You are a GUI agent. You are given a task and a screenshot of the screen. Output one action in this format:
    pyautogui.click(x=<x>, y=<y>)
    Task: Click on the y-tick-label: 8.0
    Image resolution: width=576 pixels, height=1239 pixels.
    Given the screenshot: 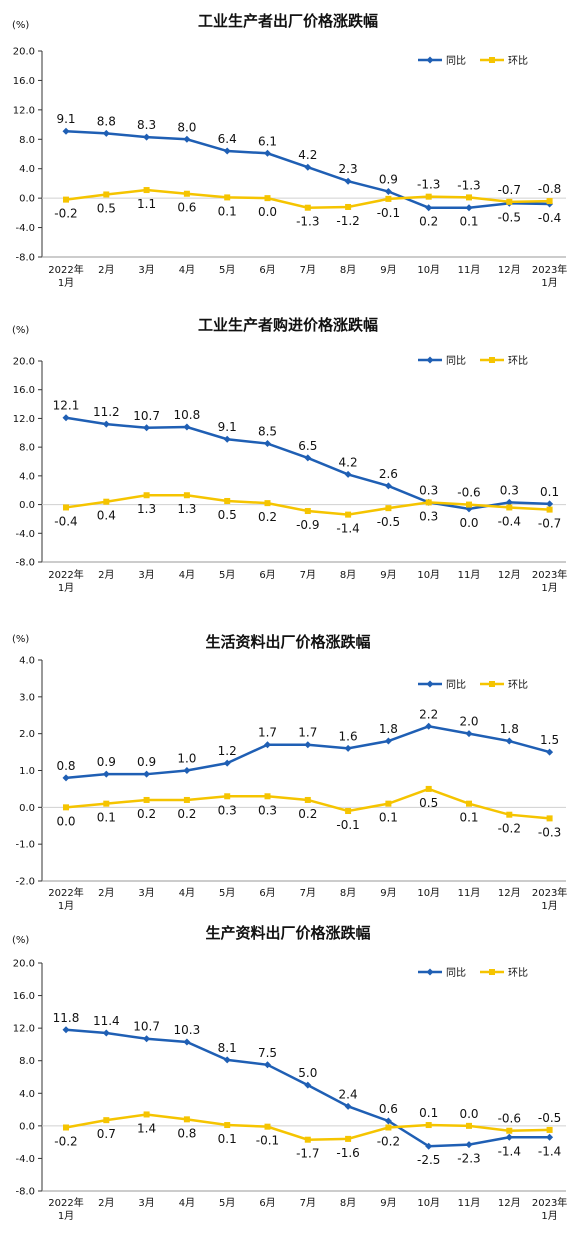 What is the action you would take?
    pyautogui.click(x=27, y=448)
    